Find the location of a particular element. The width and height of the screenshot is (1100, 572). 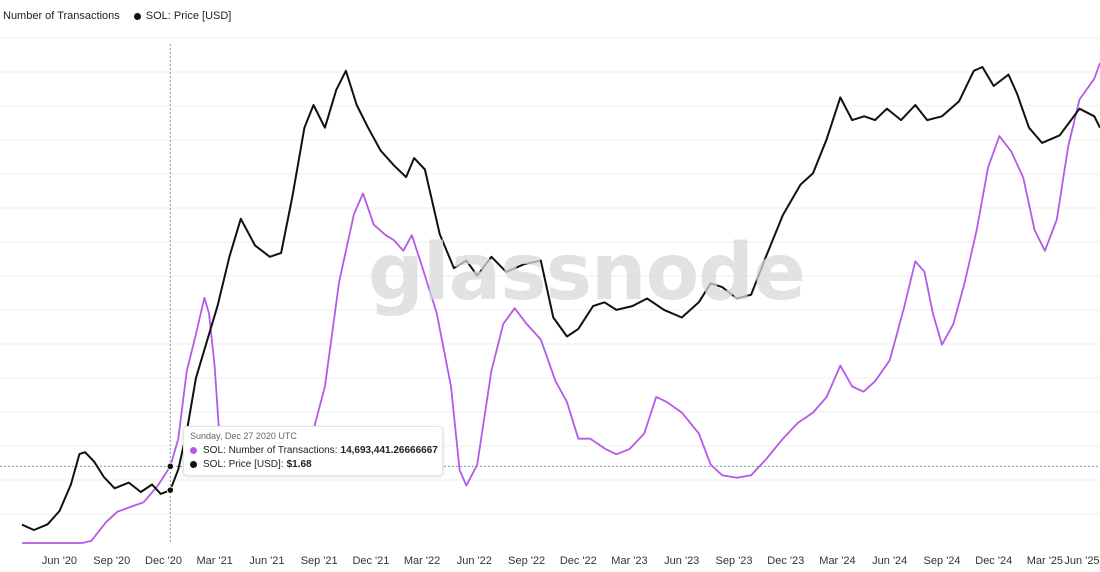

x-tick-label: Jun '22 is located at coordinates (474, 561).